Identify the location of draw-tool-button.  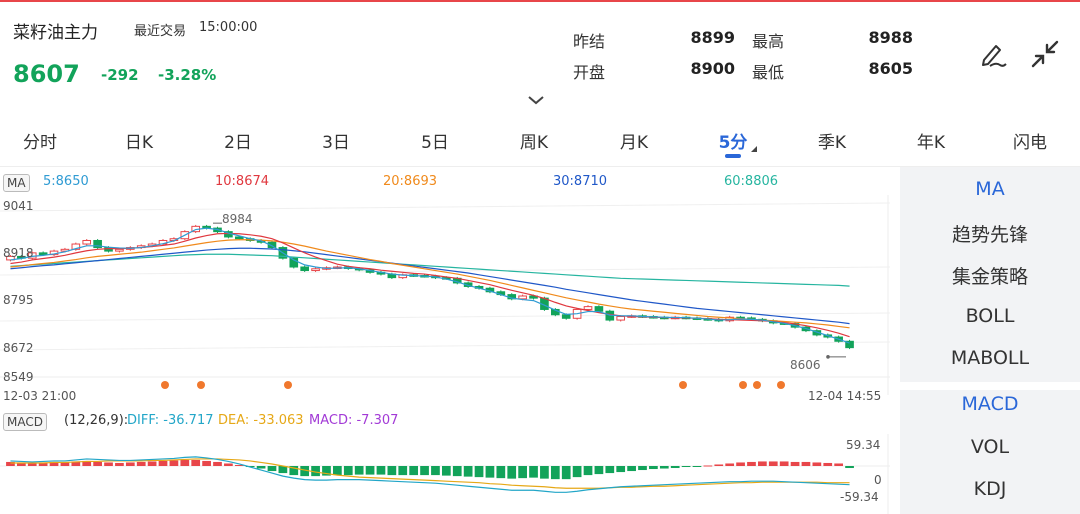
(994, 54).